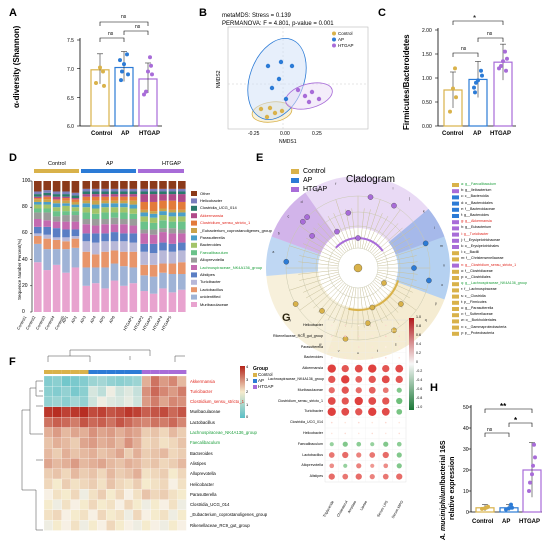  I want to click on point-ap, so click(281, 62).